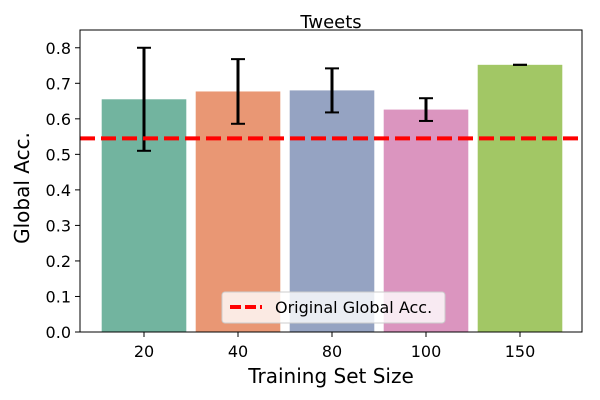  What do you see at coordinates (353, 307) in the screenshot?
I see `legend-label: Original Global Acc.` at bounding box center [353, 307].